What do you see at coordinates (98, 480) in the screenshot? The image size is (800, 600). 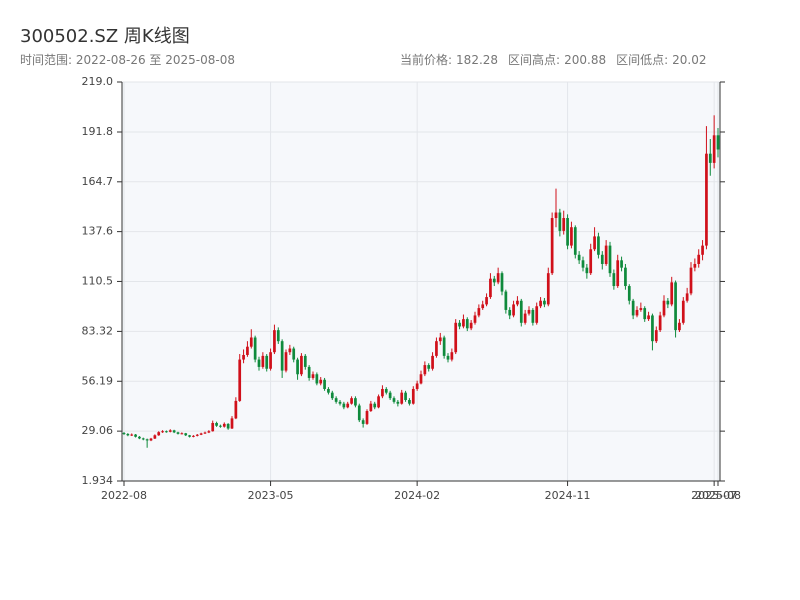 I see `y-tick-label: 1.934` at bounding box center [98, 480].